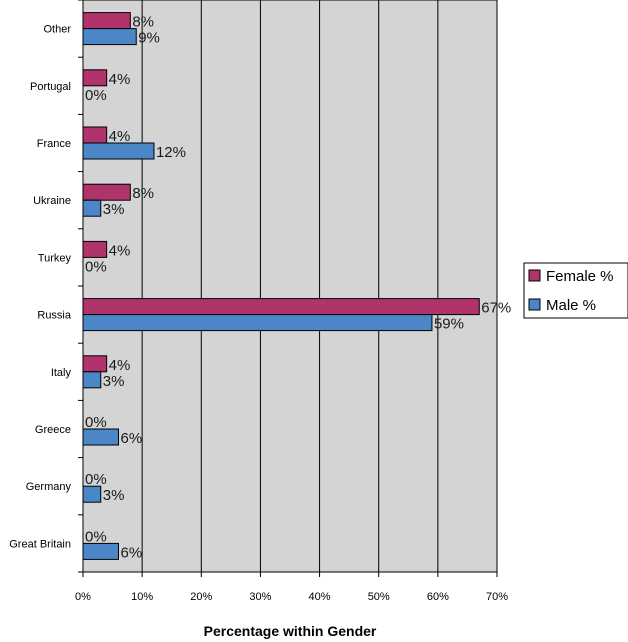 The image size is (628, 642). I want to click on category-label: Russia, so click(54, 316).